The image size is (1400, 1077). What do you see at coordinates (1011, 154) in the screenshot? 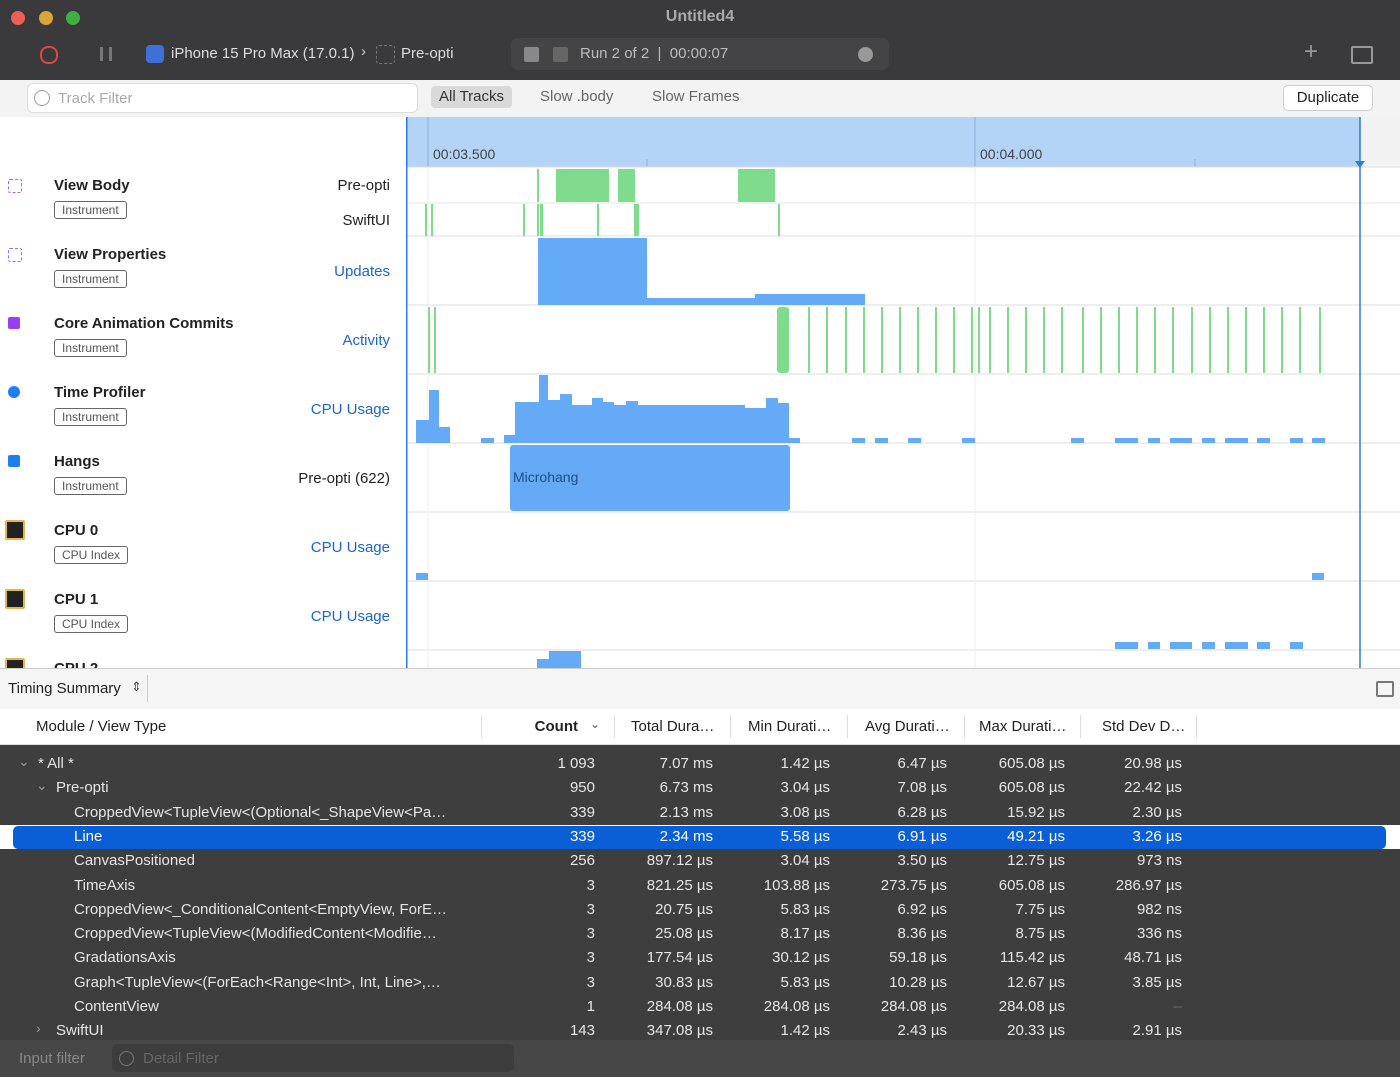
I see `ruler-label: 00:04.000` at bounding box center [1011, 154].